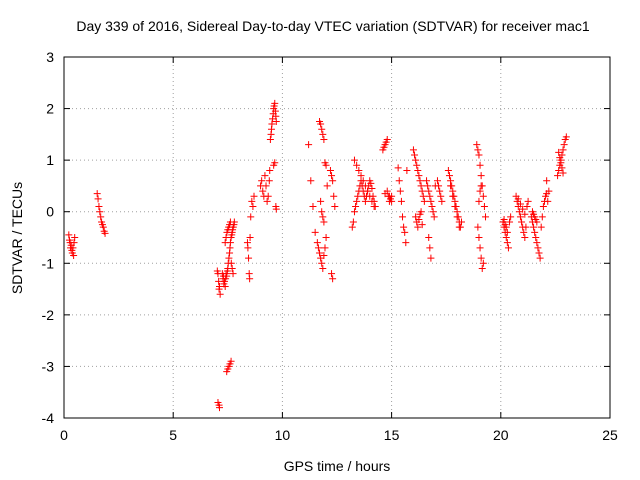 Image resolution: width=640 pixels, height=480 pixels. I want to click on x-tick-label: 0, so click(64, 435).